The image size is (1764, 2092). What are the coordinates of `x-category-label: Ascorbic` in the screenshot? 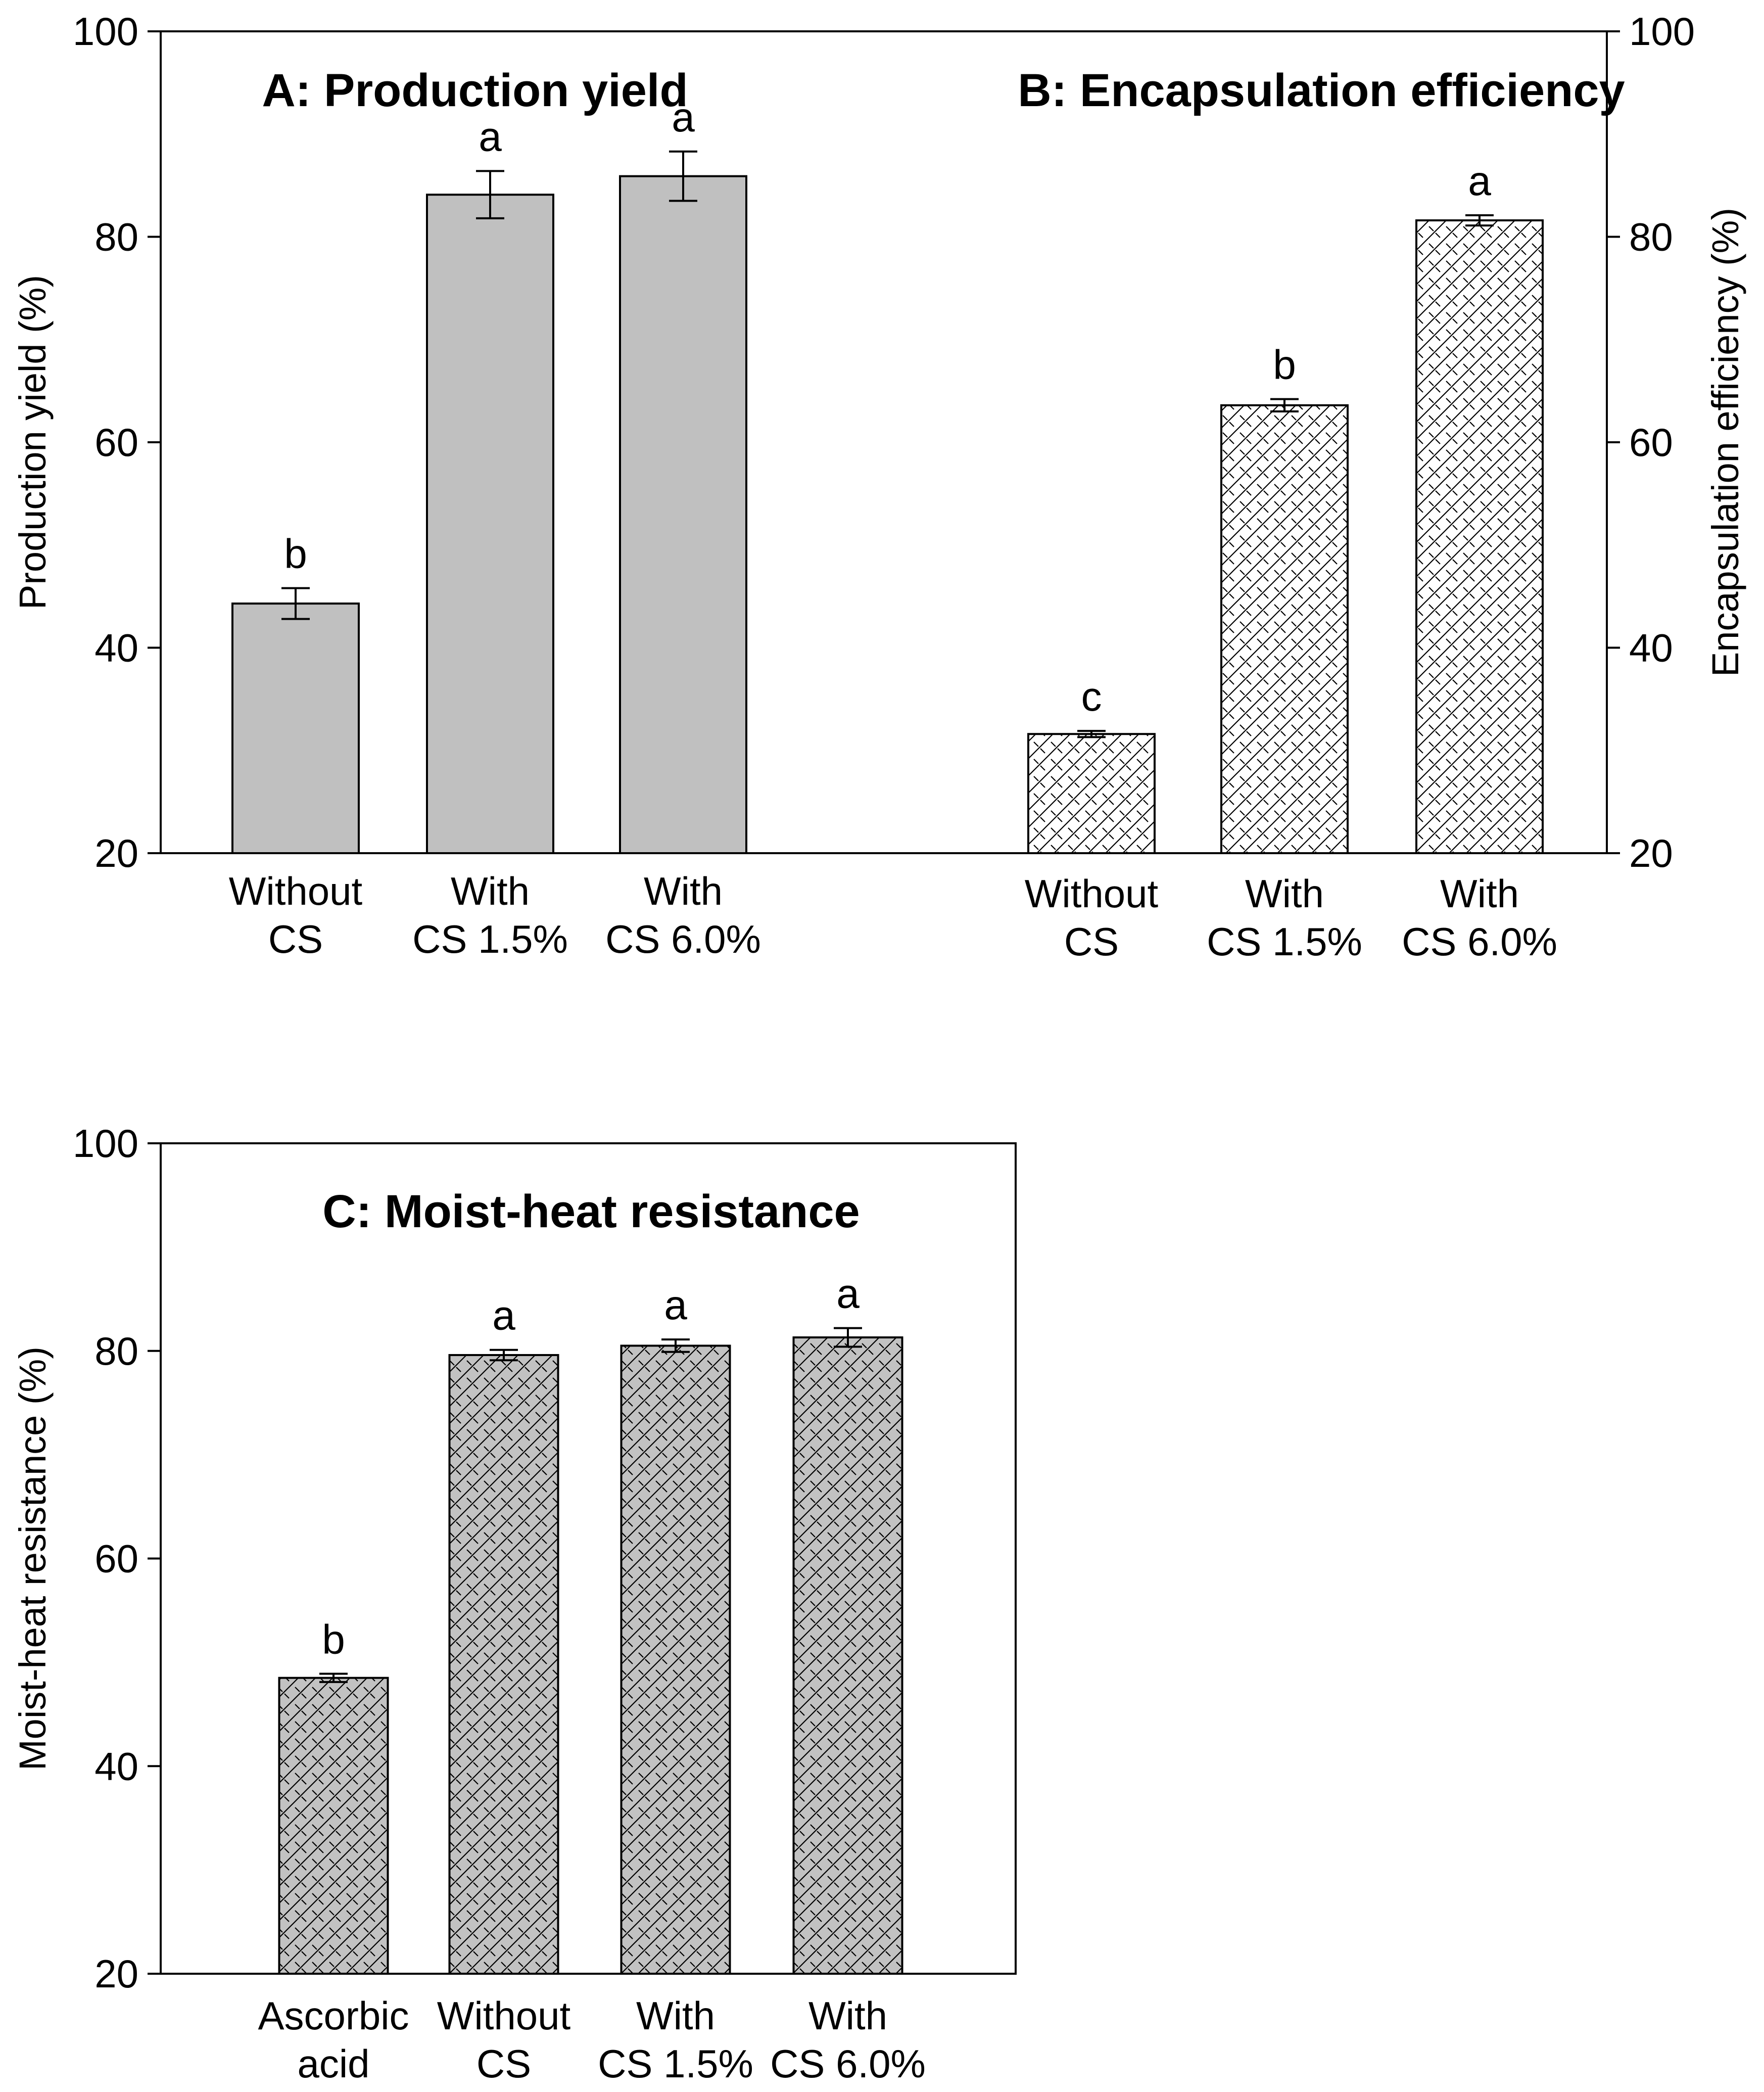 It's located at (334, 2015).